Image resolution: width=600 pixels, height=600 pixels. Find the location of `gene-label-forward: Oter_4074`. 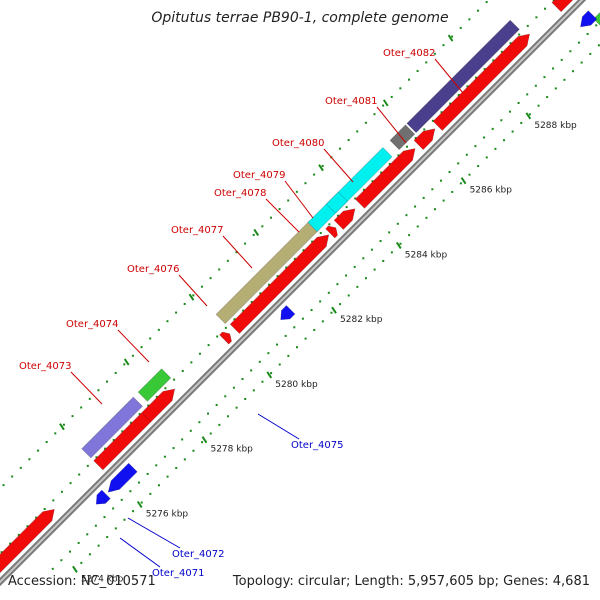

gene-label-forward: Oter_4074 is located at coordinates (92, 324).